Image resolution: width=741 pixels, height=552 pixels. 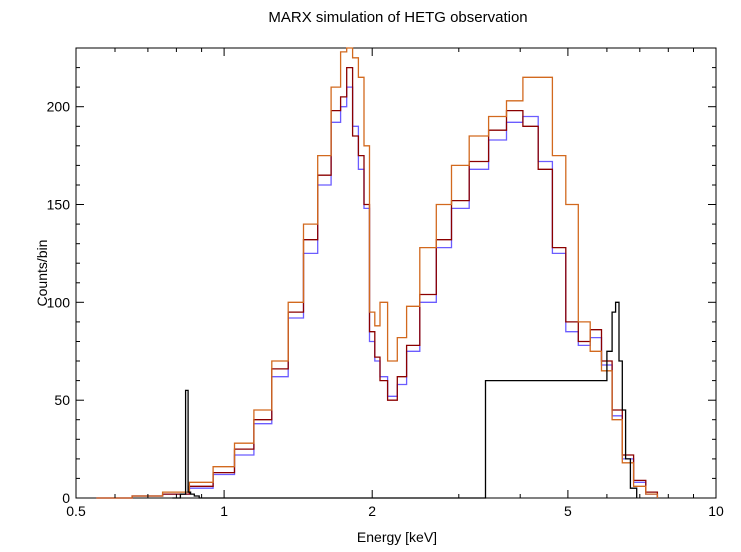 I want to click on y-tick-label: 50, so click(x=62, y=400).